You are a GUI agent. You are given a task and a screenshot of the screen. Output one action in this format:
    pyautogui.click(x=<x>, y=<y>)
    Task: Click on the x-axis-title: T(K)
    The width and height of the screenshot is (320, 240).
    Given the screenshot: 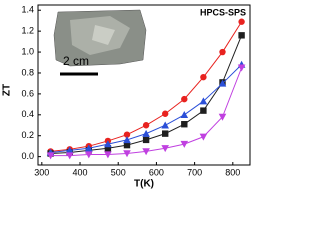 What is the action you would take?
    pyautogui.click(x=144, y=184)
    